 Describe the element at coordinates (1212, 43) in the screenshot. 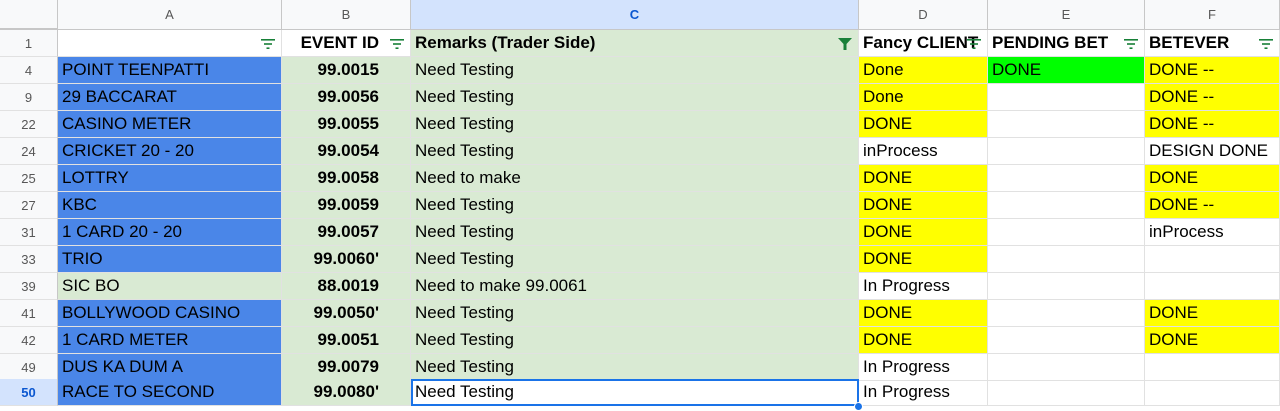

I see `header-cell-betever: BETEVER` at that location.